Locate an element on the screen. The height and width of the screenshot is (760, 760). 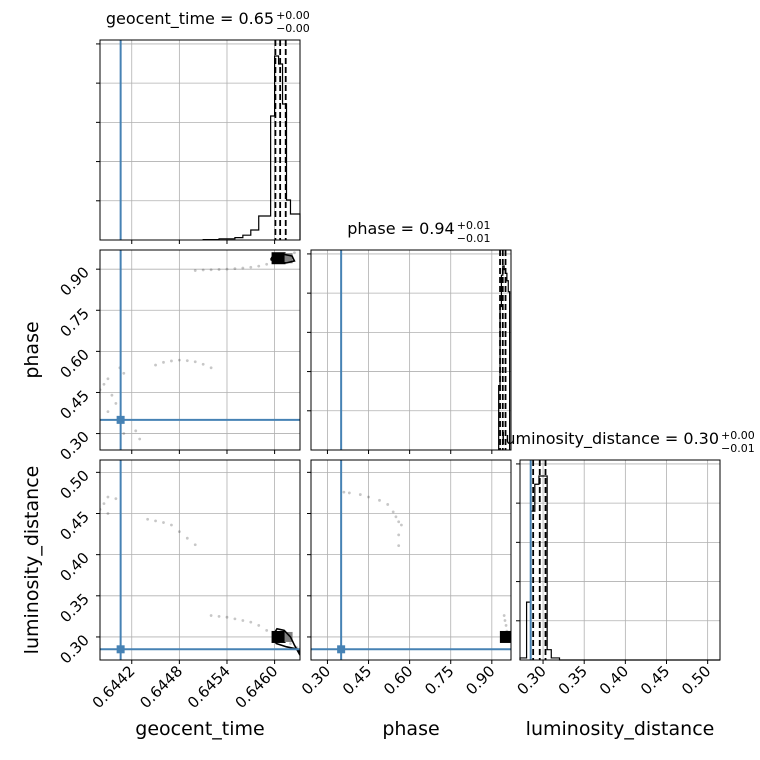
y-axis-label-phase: phase is located at coordinates (32, 349).